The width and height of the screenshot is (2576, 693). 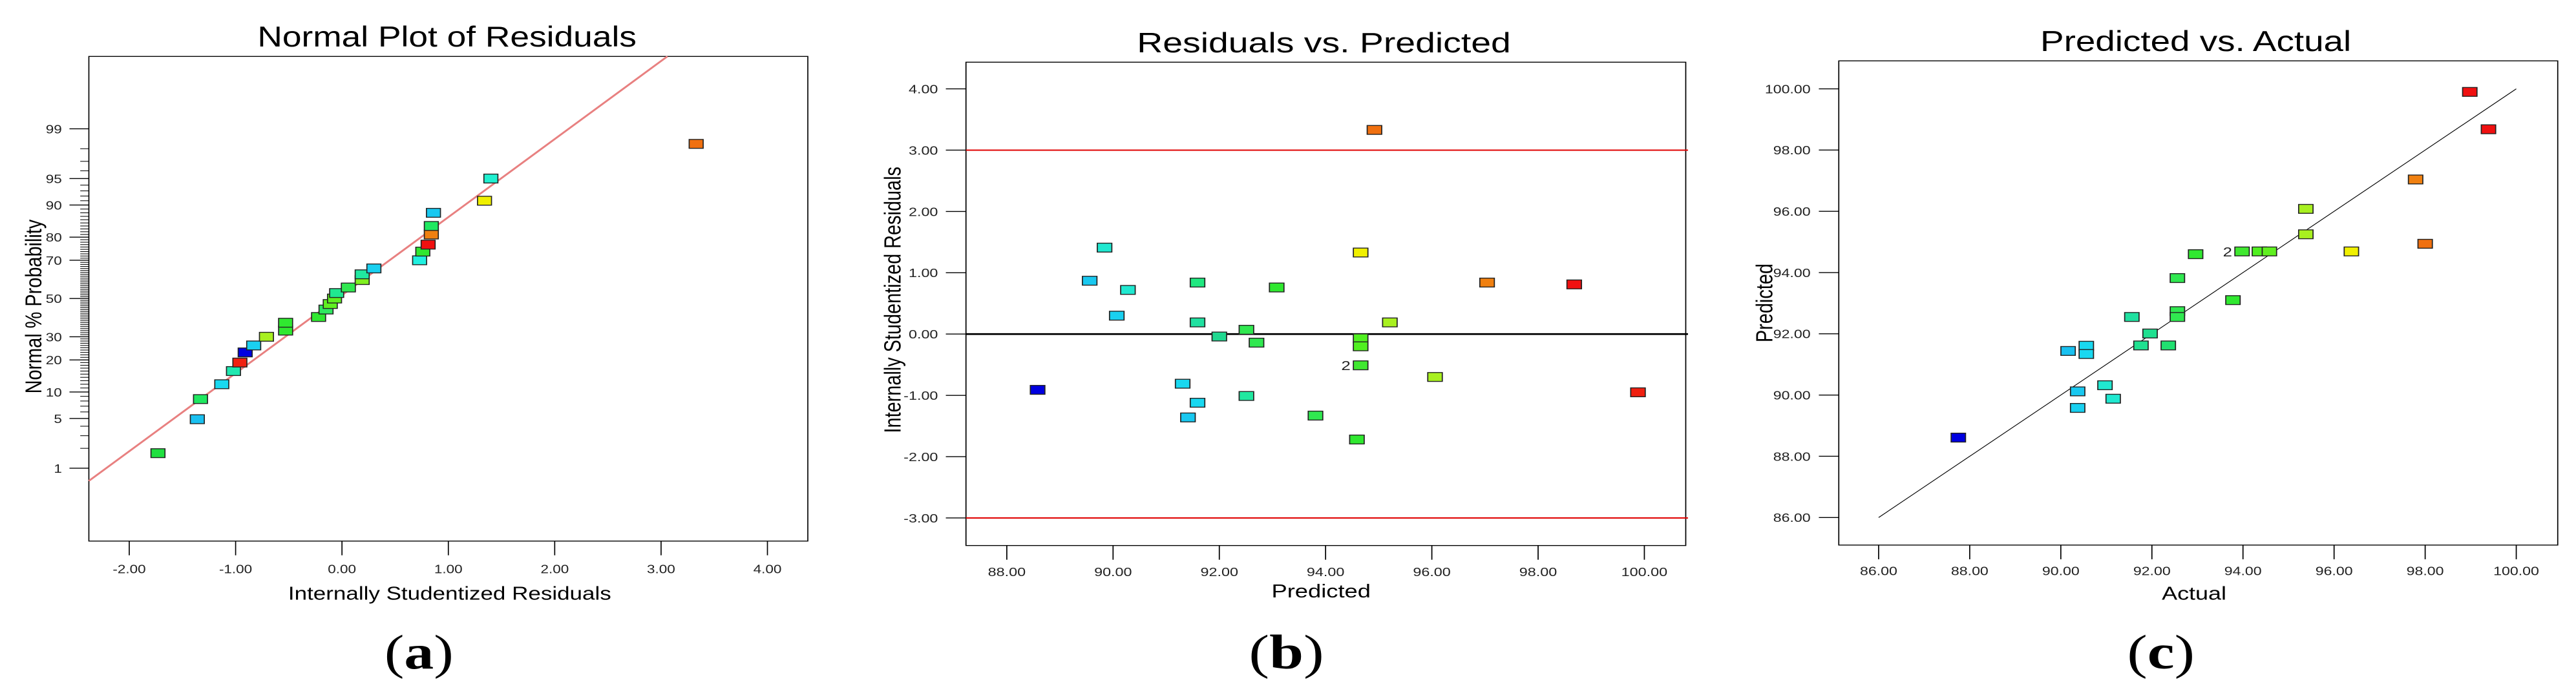 What do you see at coordinates (923, 335) in the screenshot?
I see `y-tick-label: 0.00` at bounding box center [923, 335].